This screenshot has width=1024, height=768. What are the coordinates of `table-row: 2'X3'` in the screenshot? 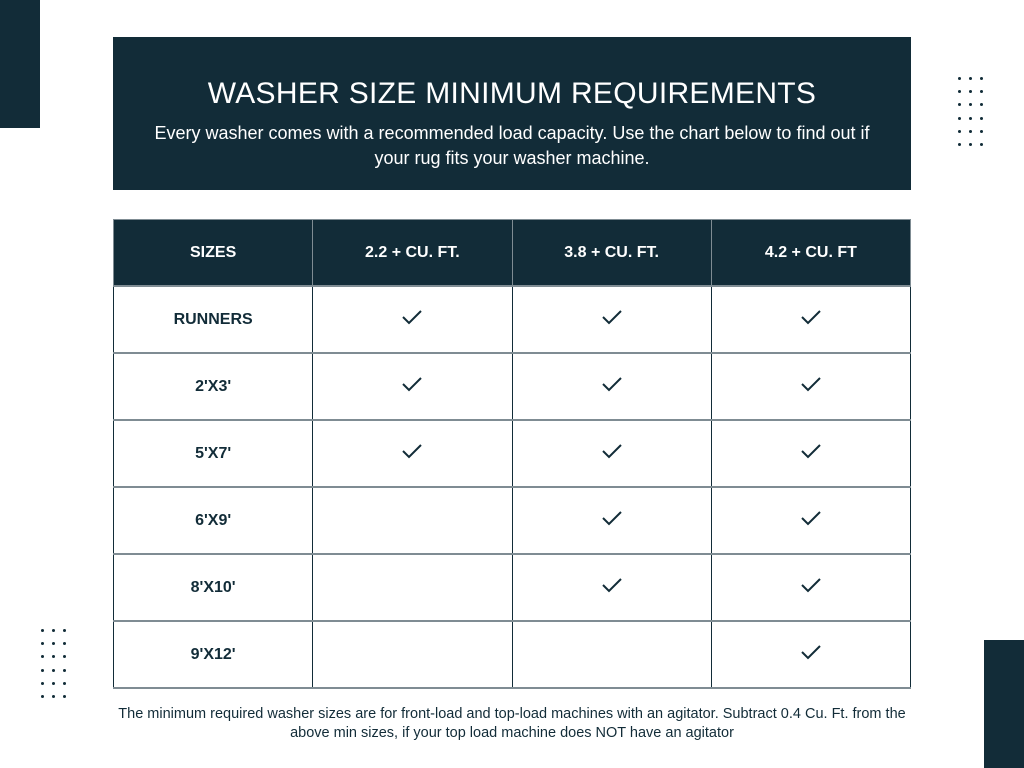 It's located at (512, 386).